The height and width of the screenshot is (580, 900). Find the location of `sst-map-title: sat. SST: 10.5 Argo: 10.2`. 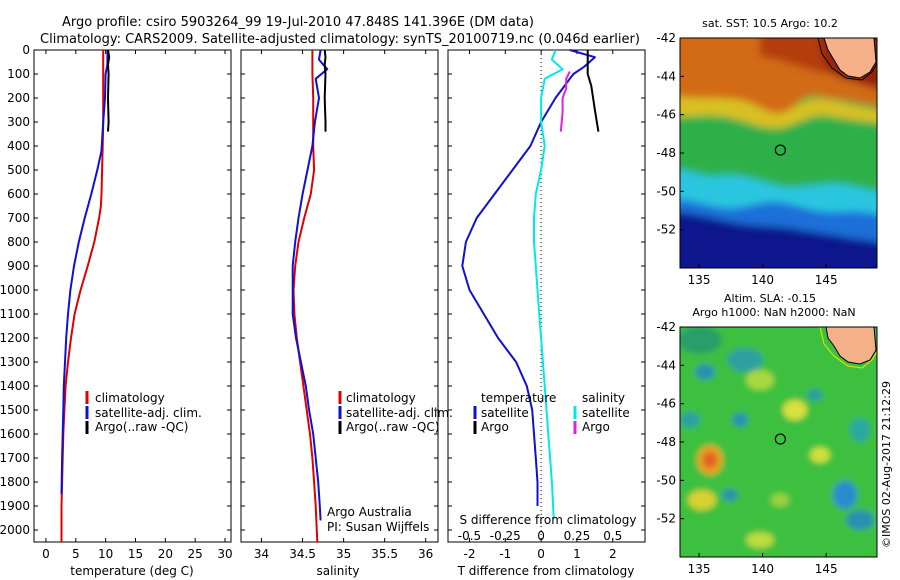

sst-map-title: sat. SST: 10.5 Argo: 10.2 is located at coordinates (770, 23).